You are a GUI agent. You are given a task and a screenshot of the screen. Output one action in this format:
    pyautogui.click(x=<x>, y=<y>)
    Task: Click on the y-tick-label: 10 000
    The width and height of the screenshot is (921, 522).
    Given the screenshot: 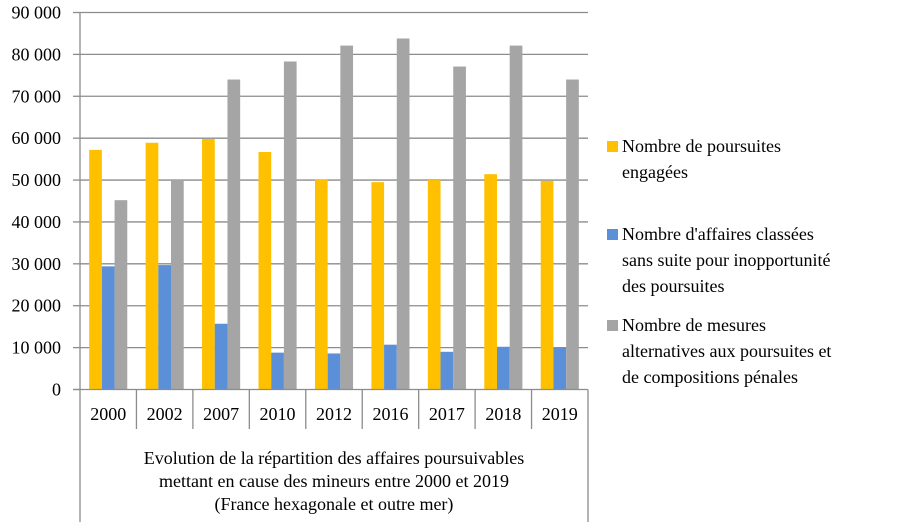 What is the action you would take?
    pyautogui.click(x=37, y=348)
    